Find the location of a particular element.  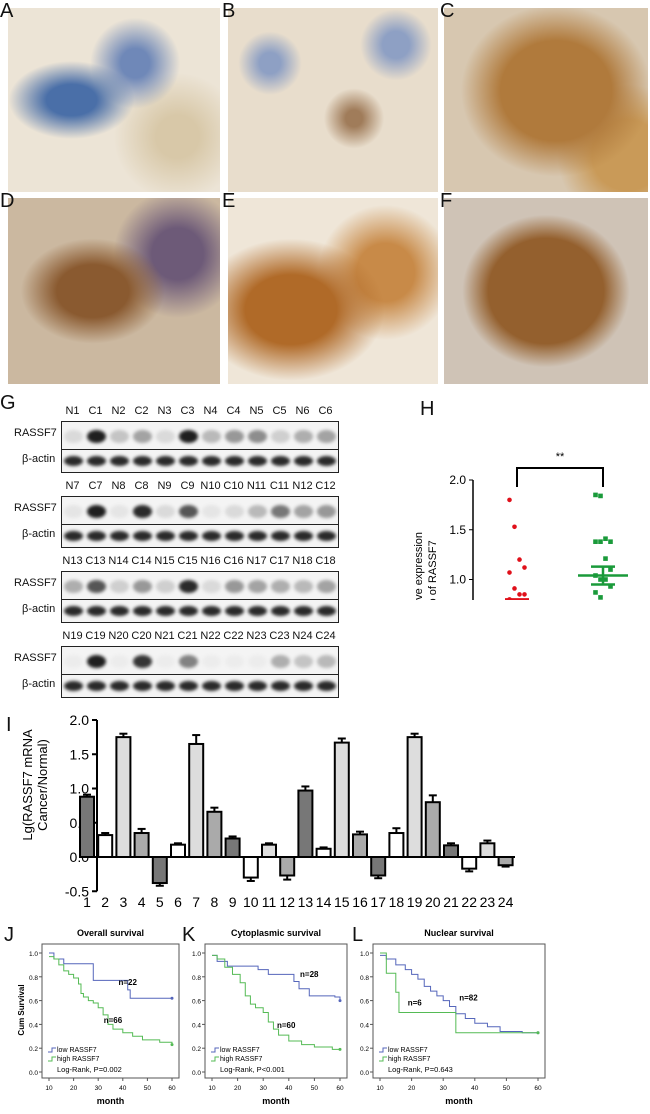

n-annotation: n=66 is located at coordinates (113, 1020).